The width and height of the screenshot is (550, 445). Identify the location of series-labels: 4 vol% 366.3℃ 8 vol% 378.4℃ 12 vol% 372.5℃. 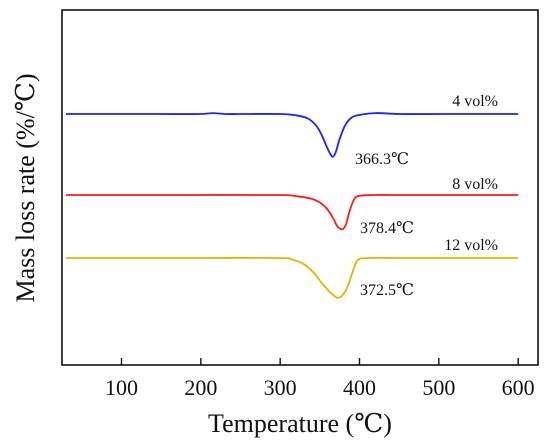
(426, 196).